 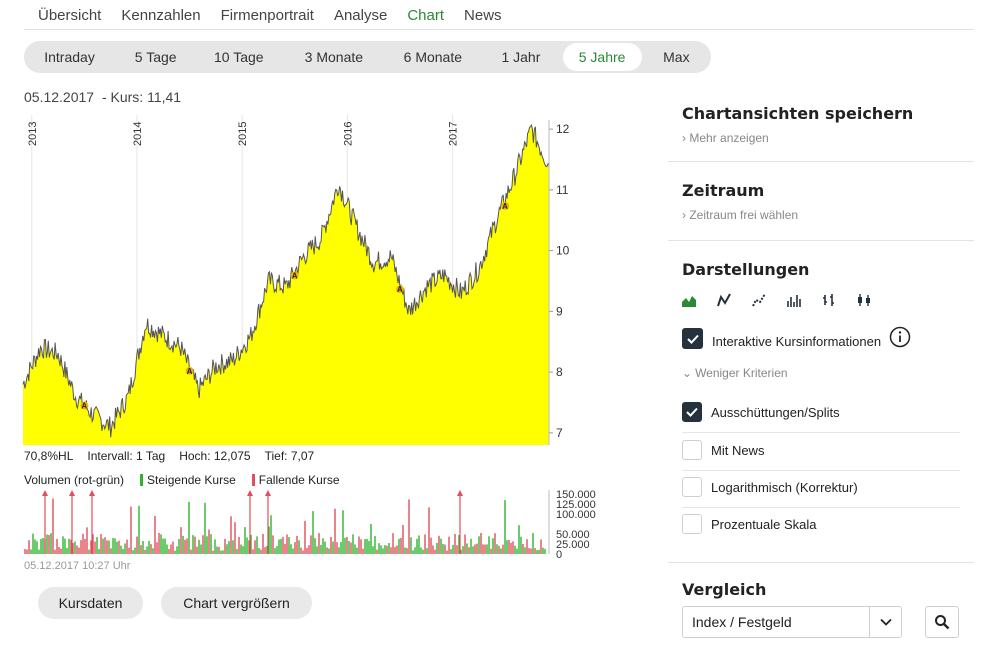 What do you see at coordinates (676, 57) in the screenshot?
I see `period-max: Max` at bounding box center [676, 57].